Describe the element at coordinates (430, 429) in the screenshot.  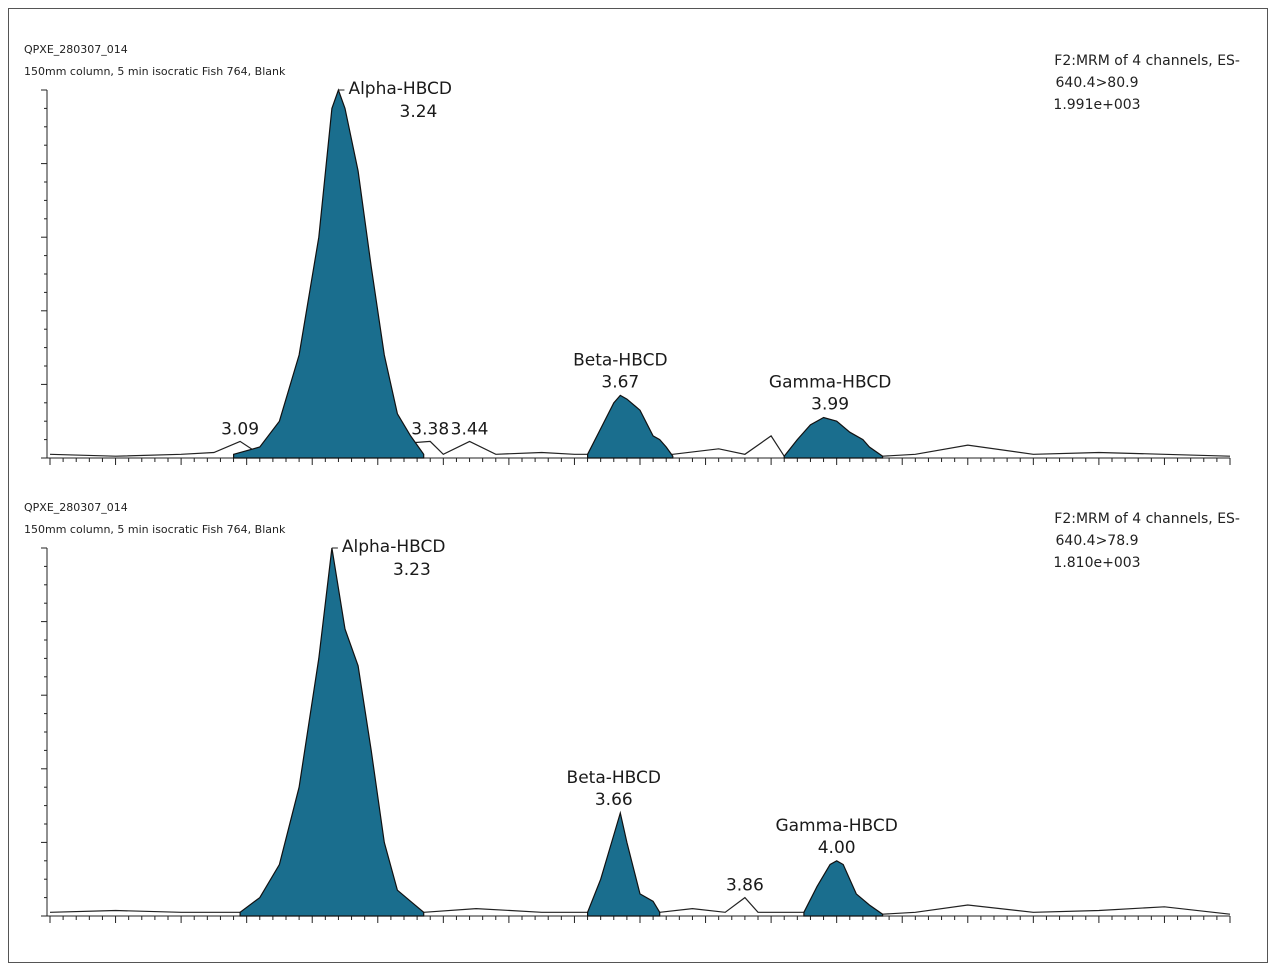
I see `peak-rt-label: 3.38` at that location.